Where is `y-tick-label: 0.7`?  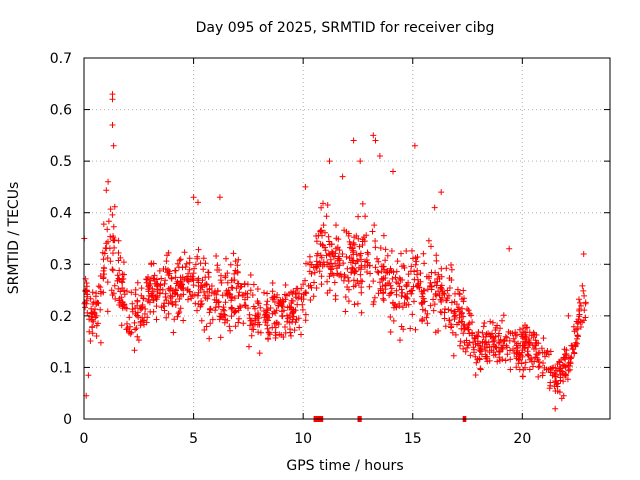
y-tick-label: 0.7 is located at coordinates (61, 59).